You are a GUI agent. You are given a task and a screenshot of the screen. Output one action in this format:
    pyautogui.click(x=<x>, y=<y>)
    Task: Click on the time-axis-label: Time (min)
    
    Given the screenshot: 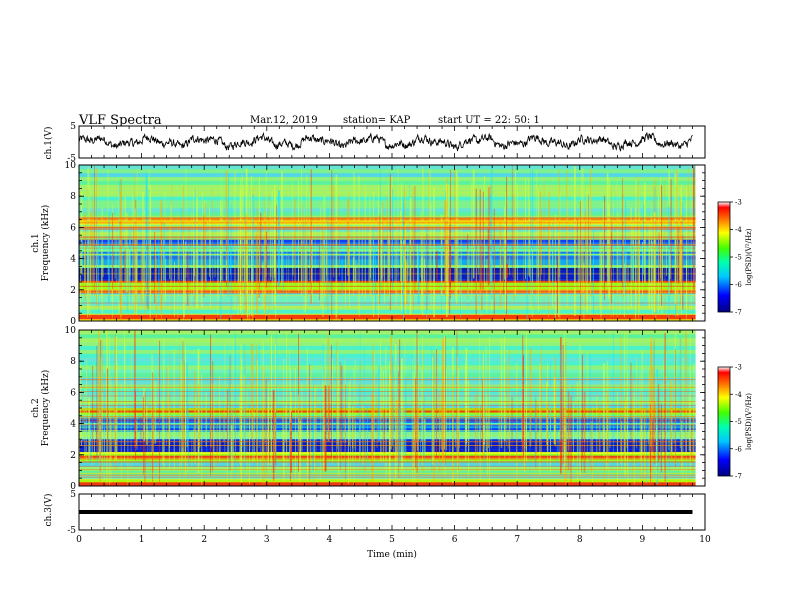 What is the action you would take?
    pyautogui.click(x=392, y=554)
    